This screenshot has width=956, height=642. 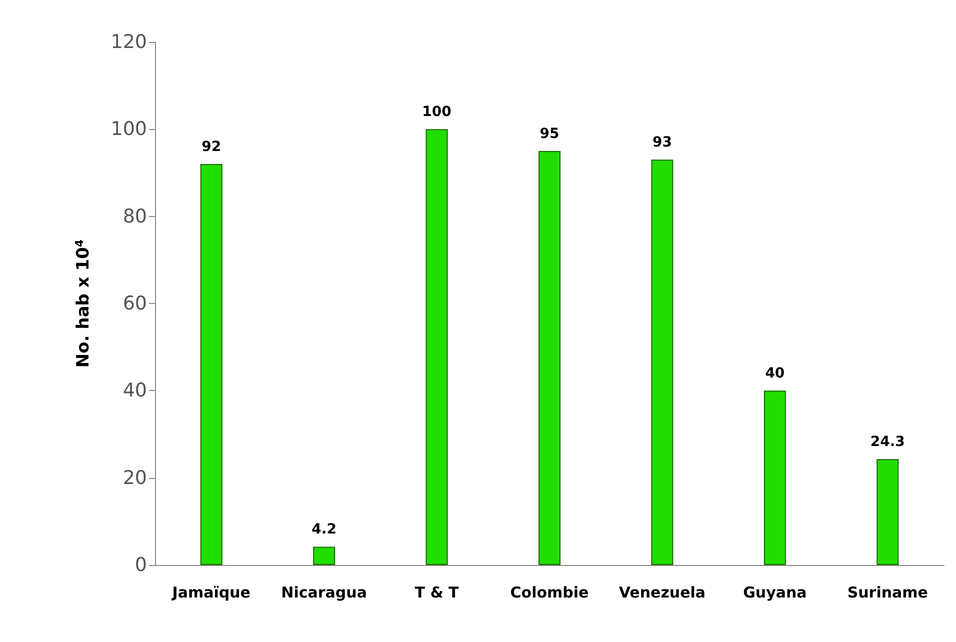 What do you see at coordinates (83, 303) in the screenshot?
I see `y-axis-title: No. hab x 104` at bounding box center [83, 303].